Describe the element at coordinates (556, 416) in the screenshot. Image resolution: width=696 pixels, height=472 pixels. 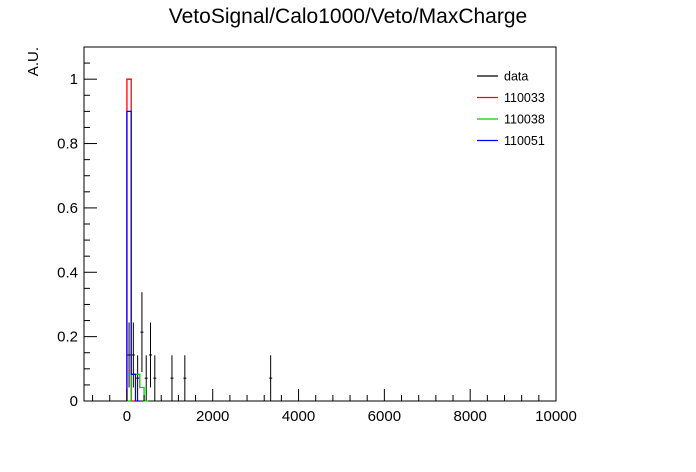
I see `x-tick-label: 10000` at that location.